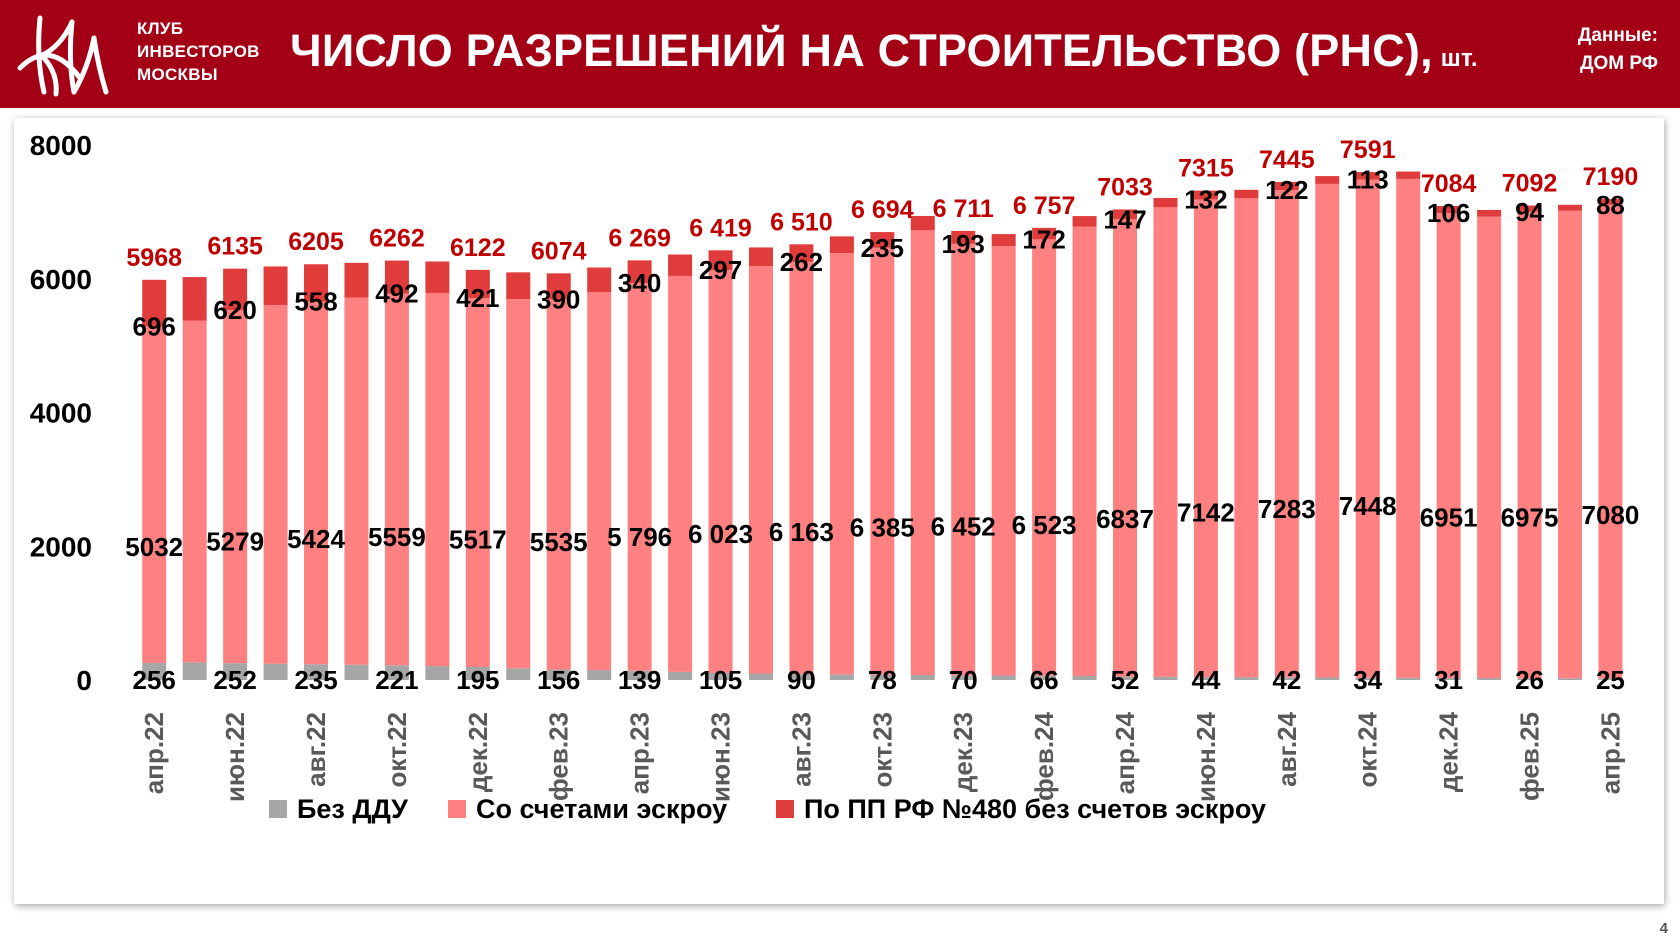  Describe the element at coordinates (1124, 219) in the screenshot. I see `data-label-pp480: 147` at that location.